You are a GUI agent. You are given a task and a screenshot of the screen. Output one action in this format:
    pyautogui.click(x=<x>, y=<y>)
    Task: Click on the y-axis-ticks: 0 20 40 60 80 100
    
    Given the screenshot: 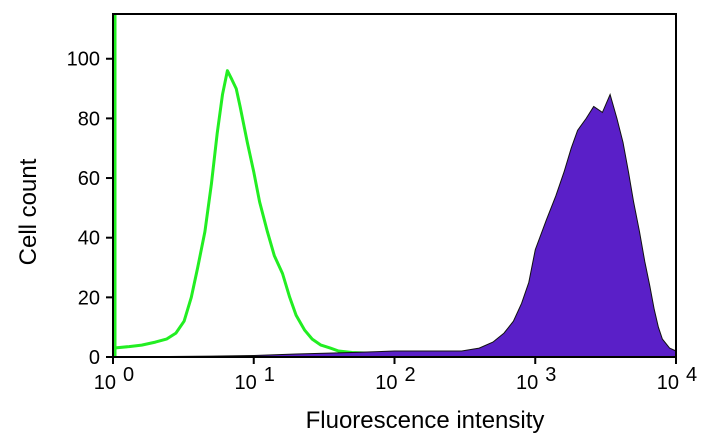 What is the action you would take?
    pyautogui.click(x=90, y=209)
    